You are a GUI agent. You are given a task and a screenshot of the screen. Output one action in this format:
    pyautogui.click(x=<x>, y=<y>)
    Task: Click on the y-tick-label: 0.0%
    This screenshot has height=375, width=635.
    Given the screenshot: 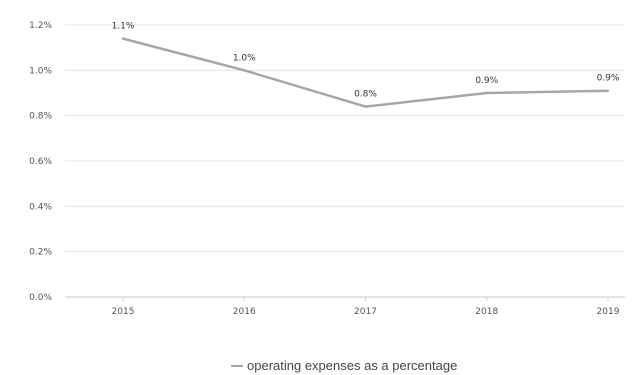 What is the action you would take?
    pyautogui.click(x=40, y=298)
    